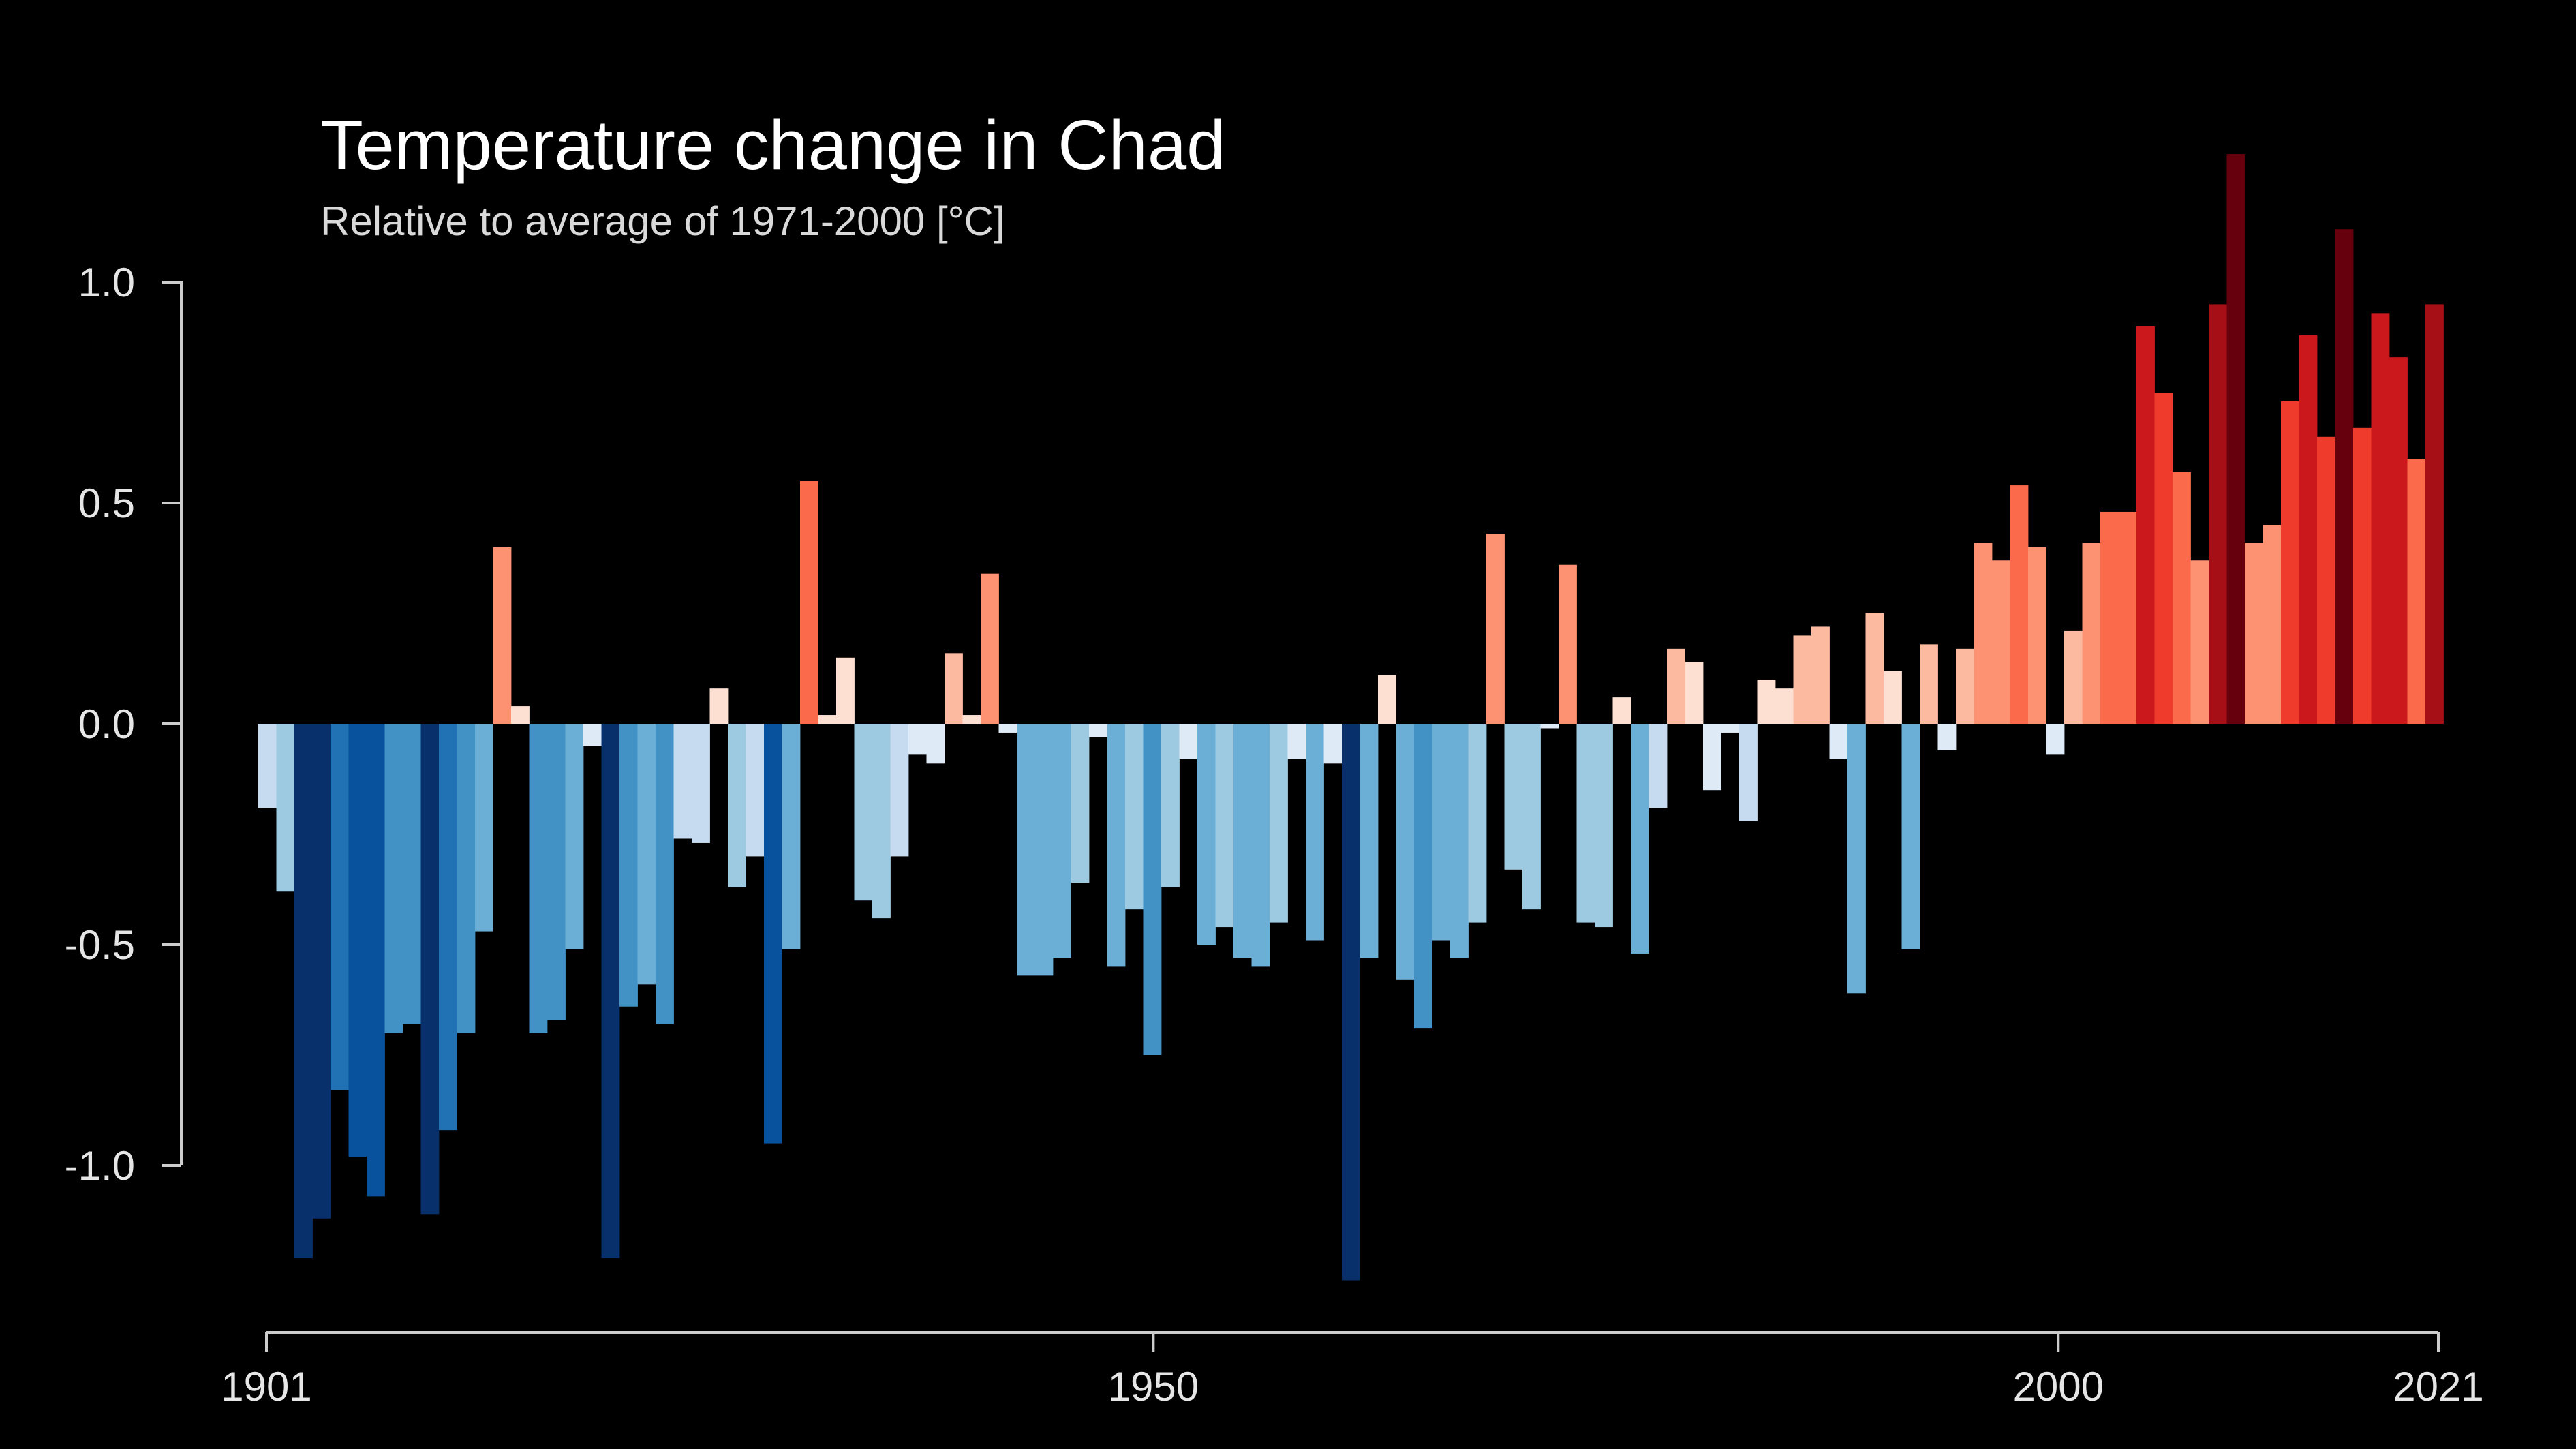 This screenshot has height=1449, width=2576. What do you see at coordinates (592, 735) in the screenshot?
I see `bar-1919` at bounding box center [592, 735].